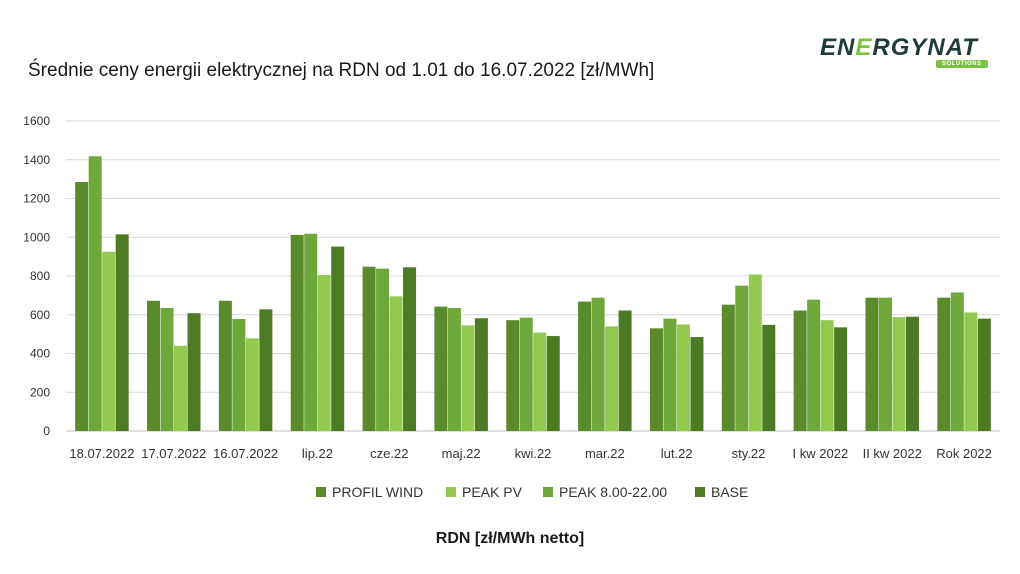  What do you see at coordinates (892, 453) in the screenshot?
I see `x-tick-label: II kw 2022` at bounding box center [892, 453].